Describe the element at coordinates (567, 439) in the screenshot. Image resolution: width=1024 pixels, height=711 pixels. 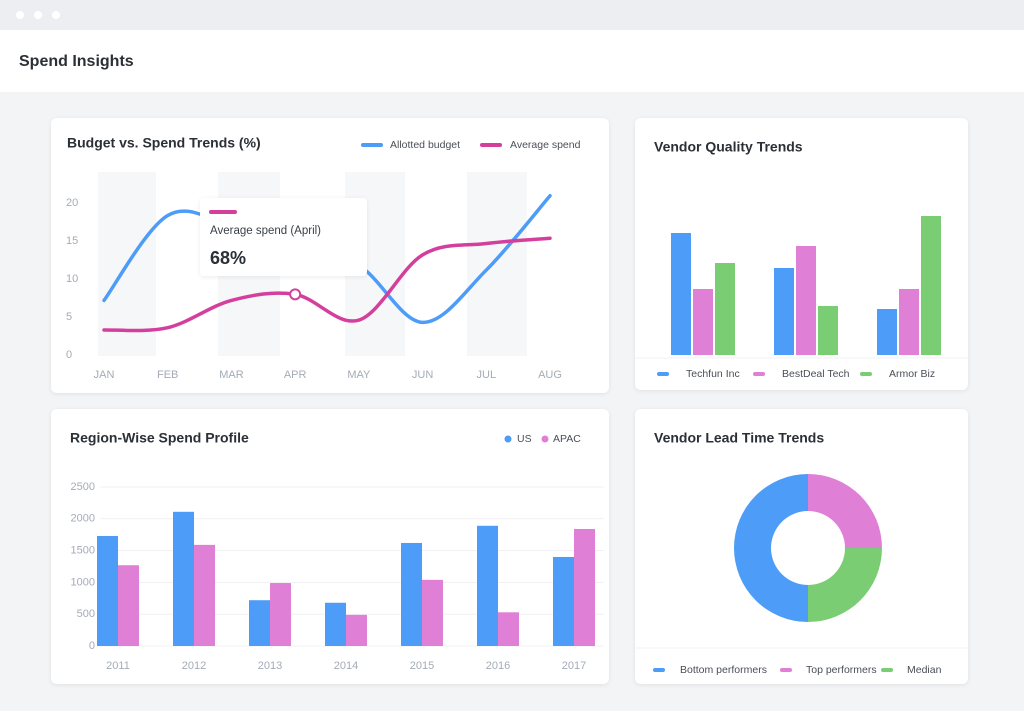
I see `legend-label: APAC` at that location.